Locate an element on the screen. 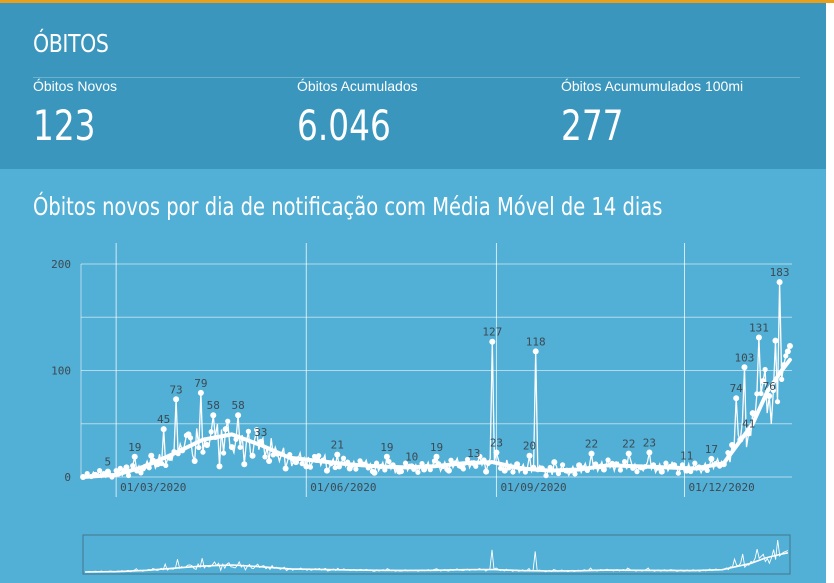 The height and width of the screenshot is (583, 834). data-label: 74 is located at coordinates (737, 388).